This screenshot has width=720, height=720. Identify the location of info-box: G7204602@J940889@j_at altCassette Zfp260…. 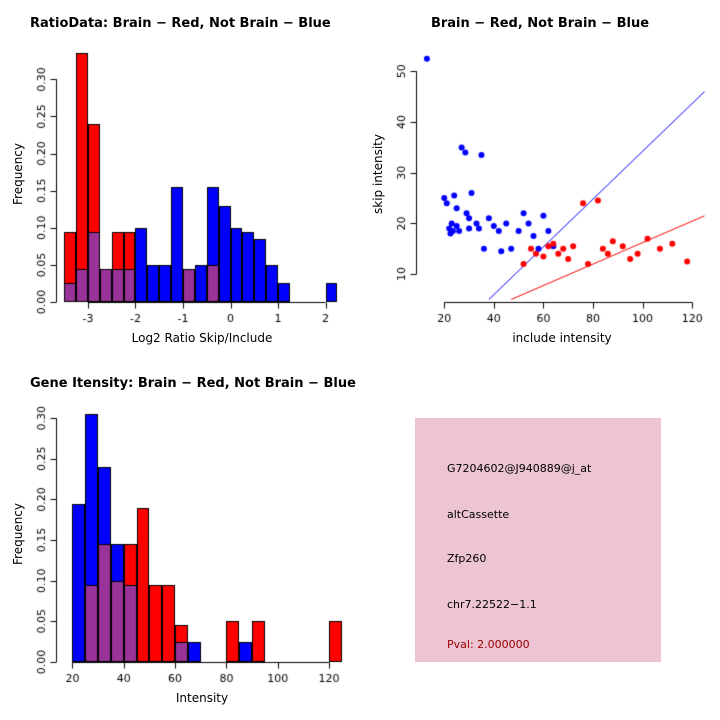
(538, 540).